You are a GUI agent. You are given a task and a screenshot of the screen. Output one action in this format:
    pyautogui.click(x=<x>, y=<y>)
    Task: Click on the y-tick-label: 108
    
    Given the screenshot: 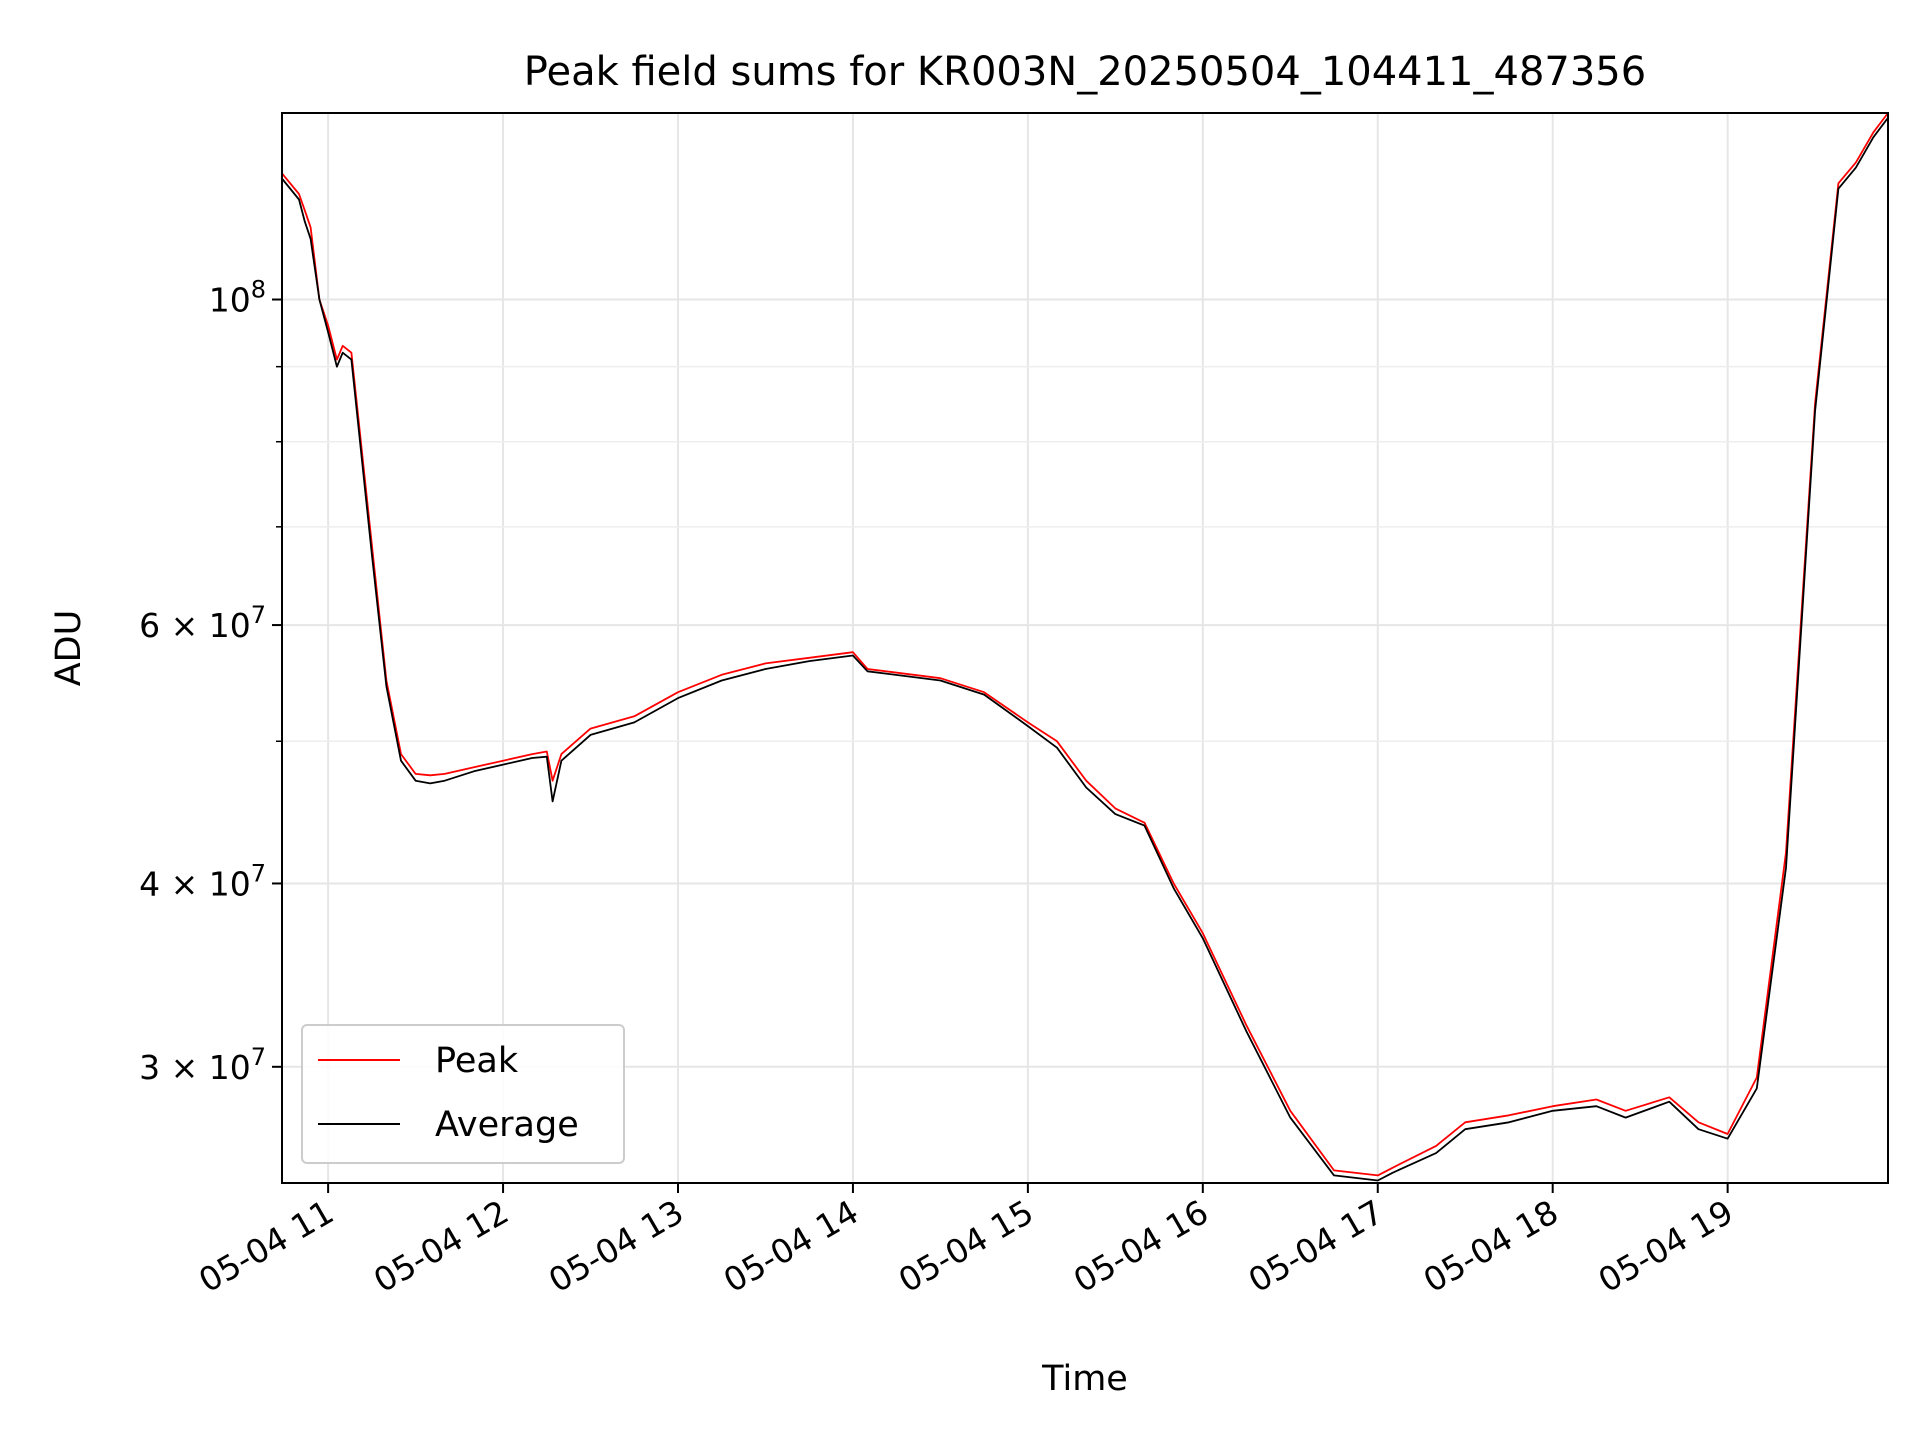 What is the action you would take?
    pyautogui.click(x=237, y=298)
    